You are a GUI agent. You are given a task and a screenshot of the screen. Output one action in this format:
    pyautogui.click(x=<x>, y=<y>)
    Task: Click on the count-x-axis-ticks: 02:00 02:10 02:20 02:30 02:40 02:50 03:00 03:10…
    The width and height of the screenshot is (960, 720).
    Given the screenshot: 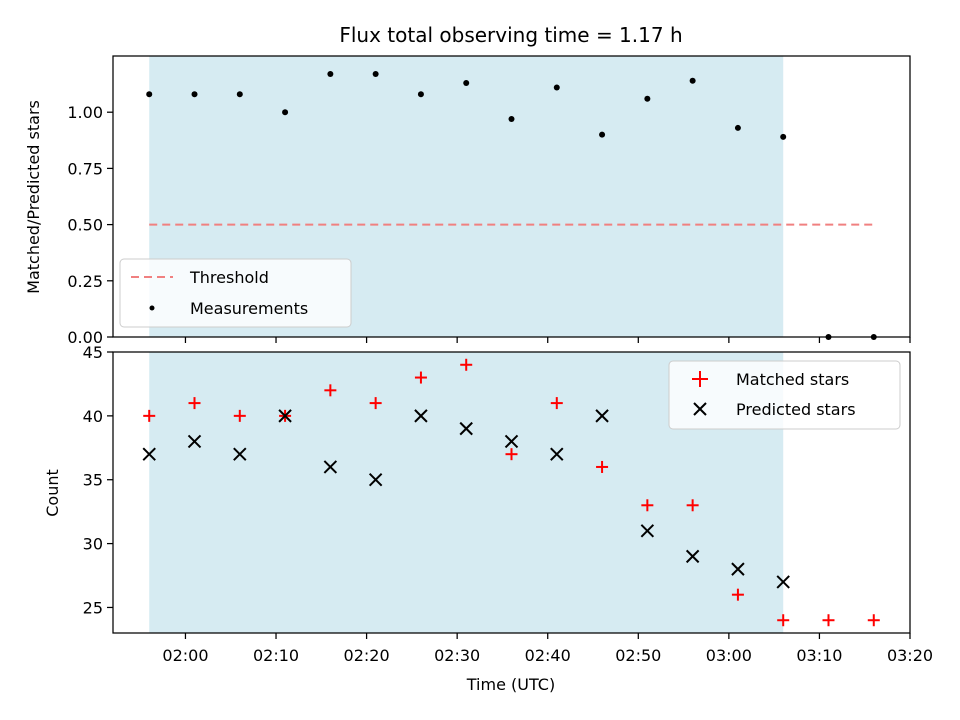 What is the action you would take?
    pyautogui.click(x=547, y=649)
    